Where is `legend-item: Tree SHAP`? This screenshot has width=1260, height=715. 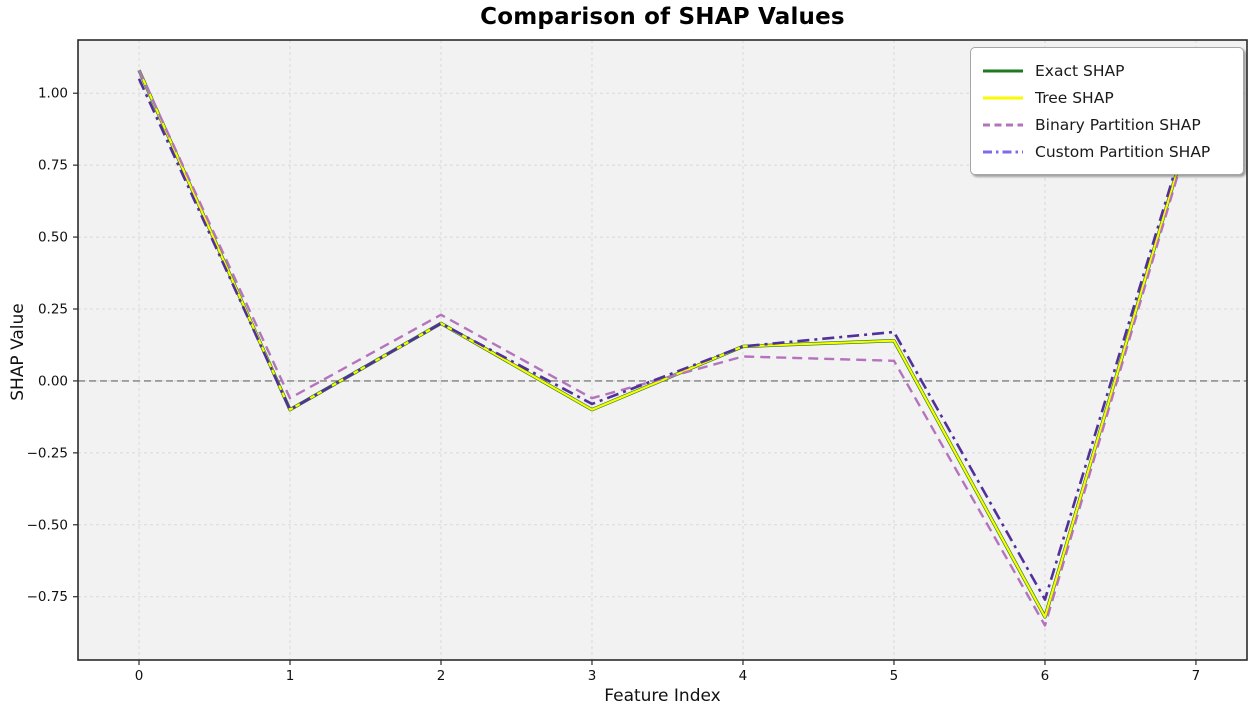 legend-item: Tree SHAP is located at coordinates (1106, 97).